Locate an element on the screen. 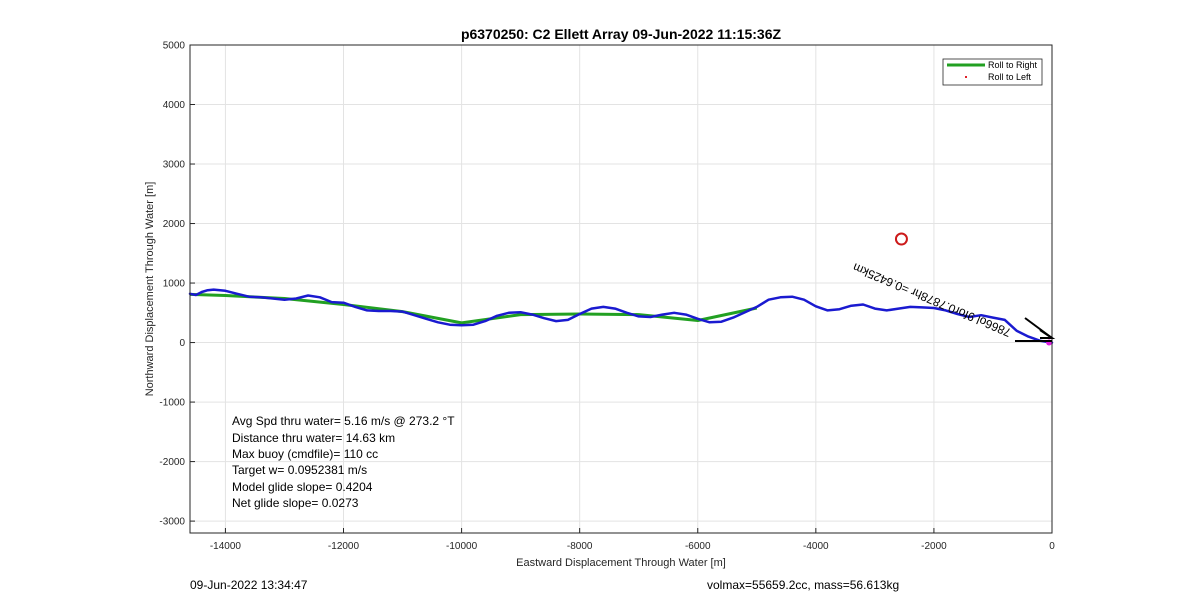  y-tick-label: -1000 is located at coordinates (172, 403).